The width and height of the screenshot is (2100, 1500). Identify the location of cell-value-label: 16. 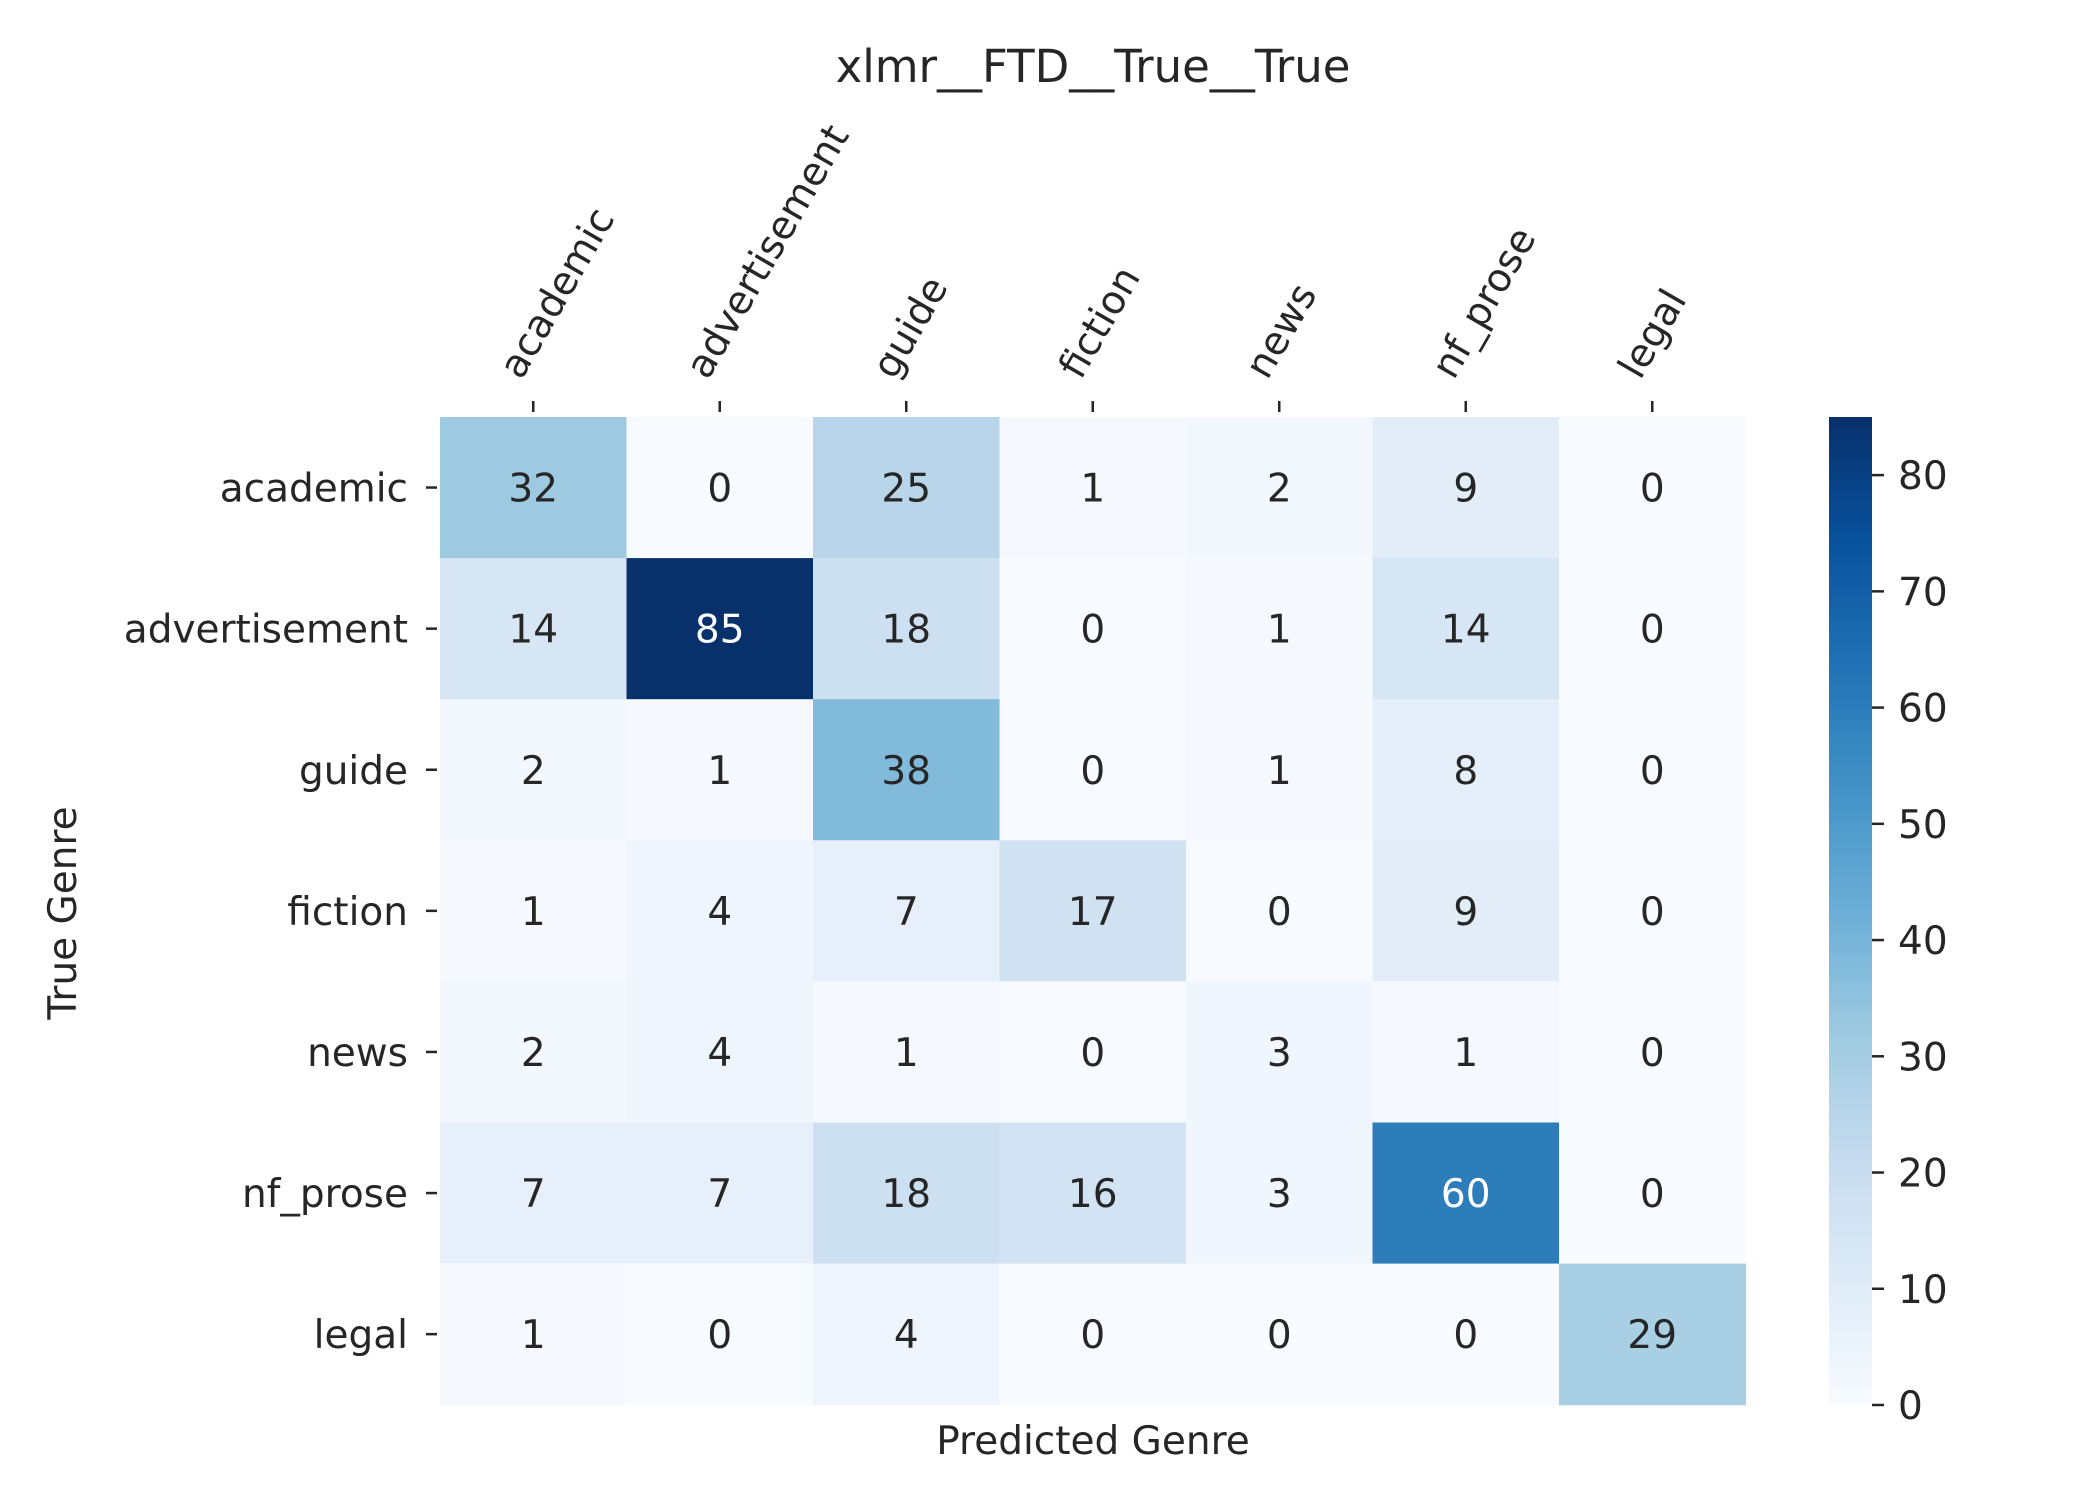
(1093, 1194).